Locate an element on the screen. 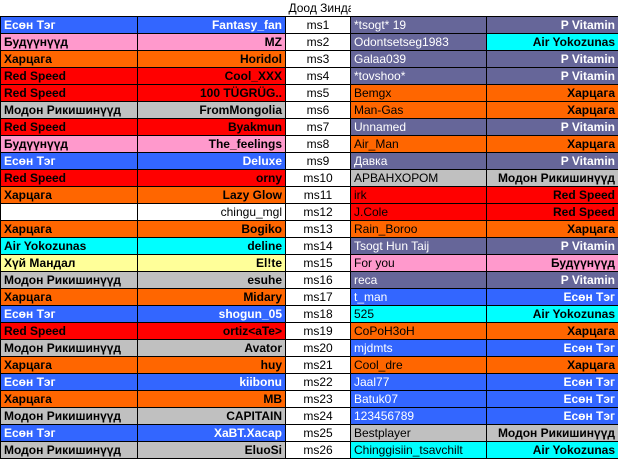  right-player-cell: reca is located at coordinates (418, 280).